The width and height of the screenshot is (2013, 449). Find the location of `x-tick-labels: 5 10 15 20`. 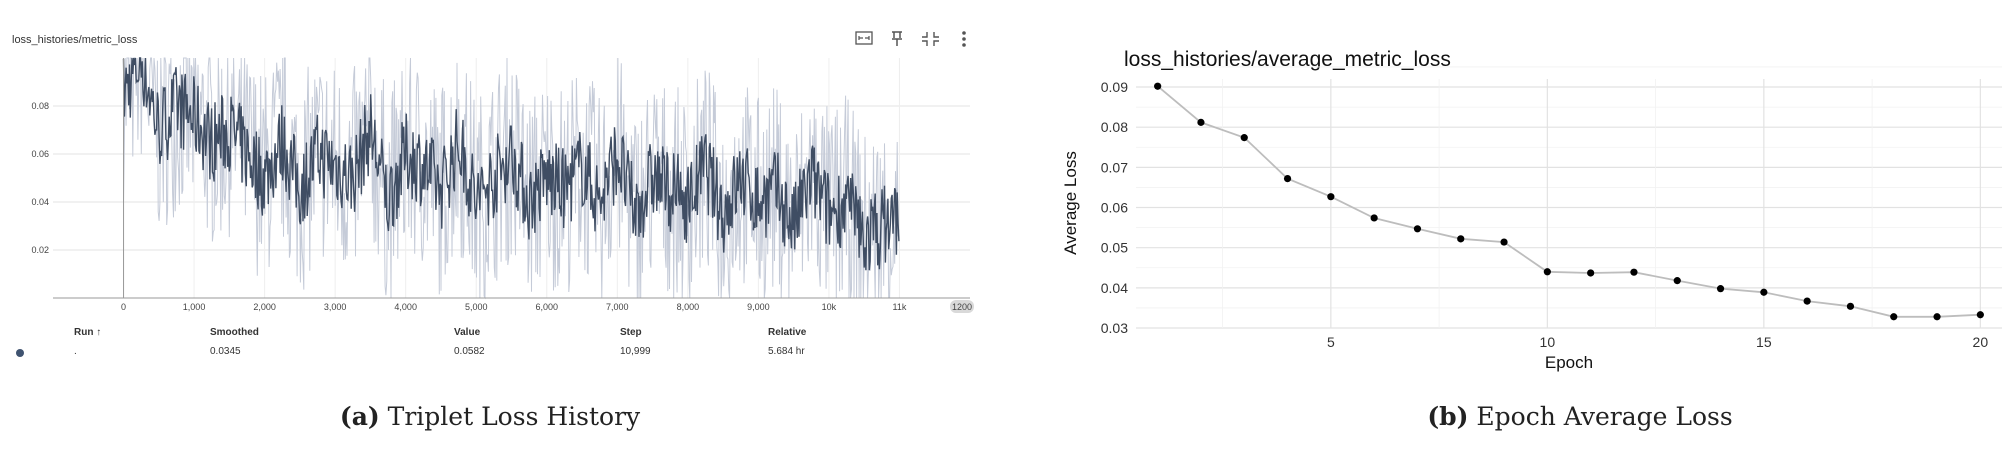

x-tick-labels: 5 10 15 20 is located at coordinates (1657, 342).